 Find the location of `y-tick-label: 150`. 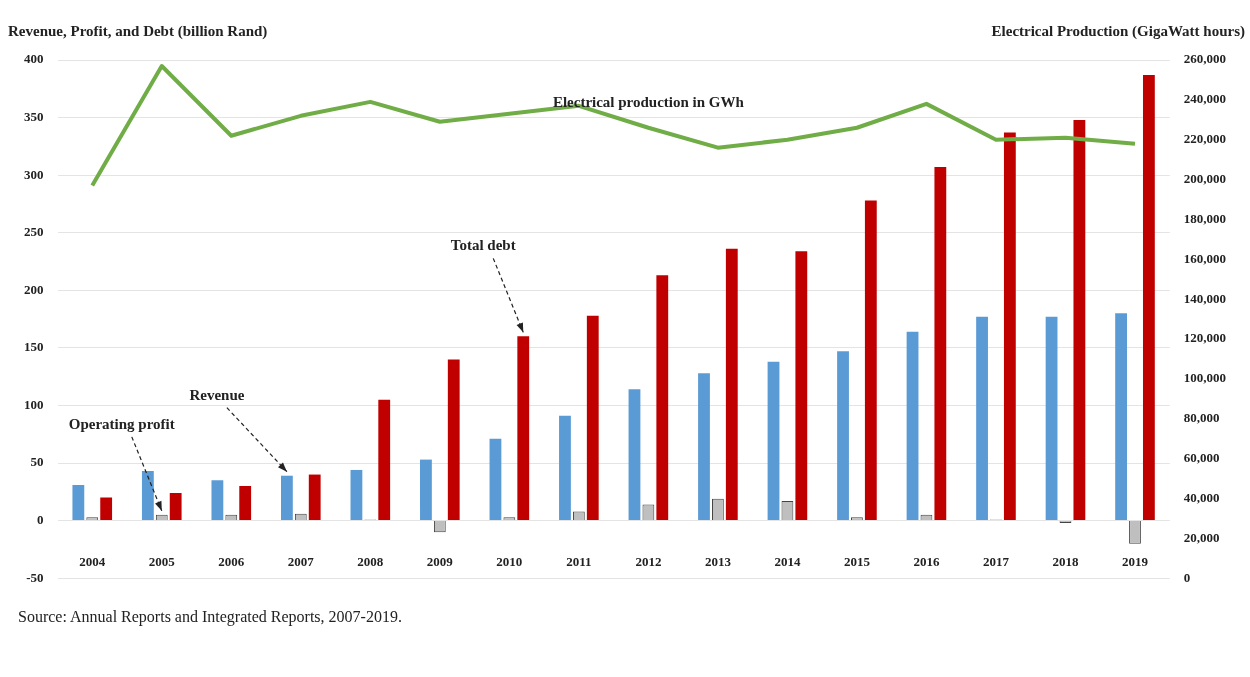

y-tick-label: 150 is located at coordinates (34, 347).